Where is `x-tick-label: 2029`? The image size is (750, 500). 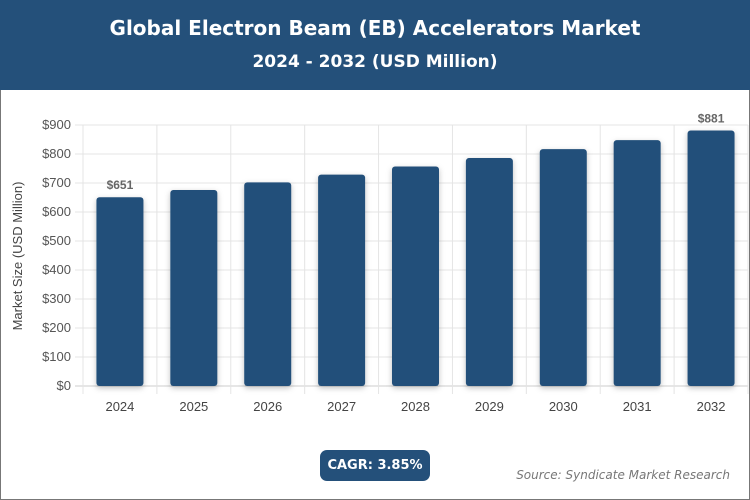 x-tick-label: 2029 is located at coordinates (489, 406).